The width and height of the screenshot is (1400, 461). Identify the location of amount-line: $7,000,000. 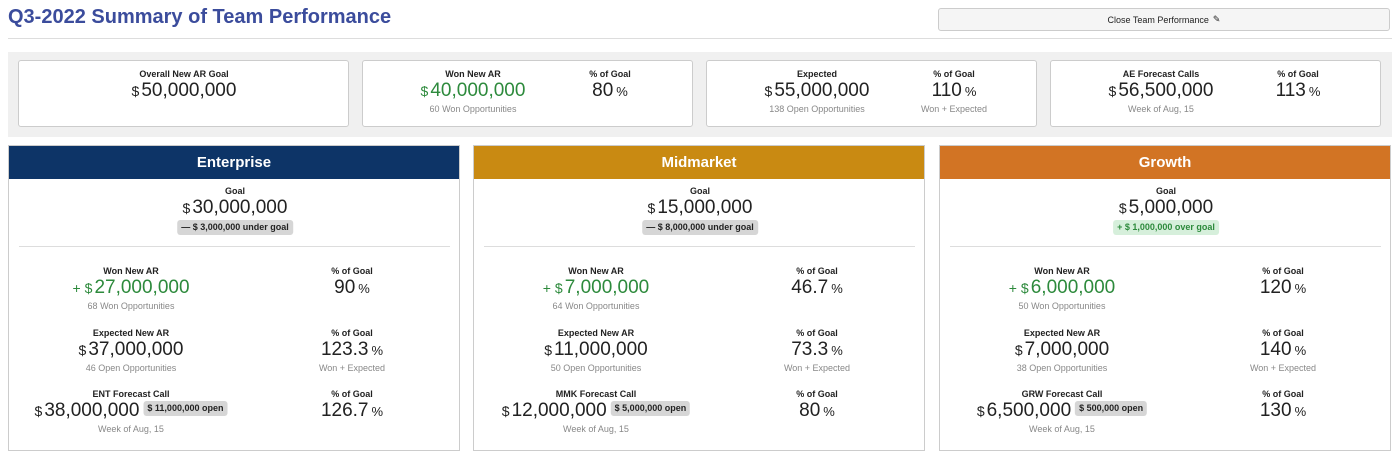
(1062, 350).